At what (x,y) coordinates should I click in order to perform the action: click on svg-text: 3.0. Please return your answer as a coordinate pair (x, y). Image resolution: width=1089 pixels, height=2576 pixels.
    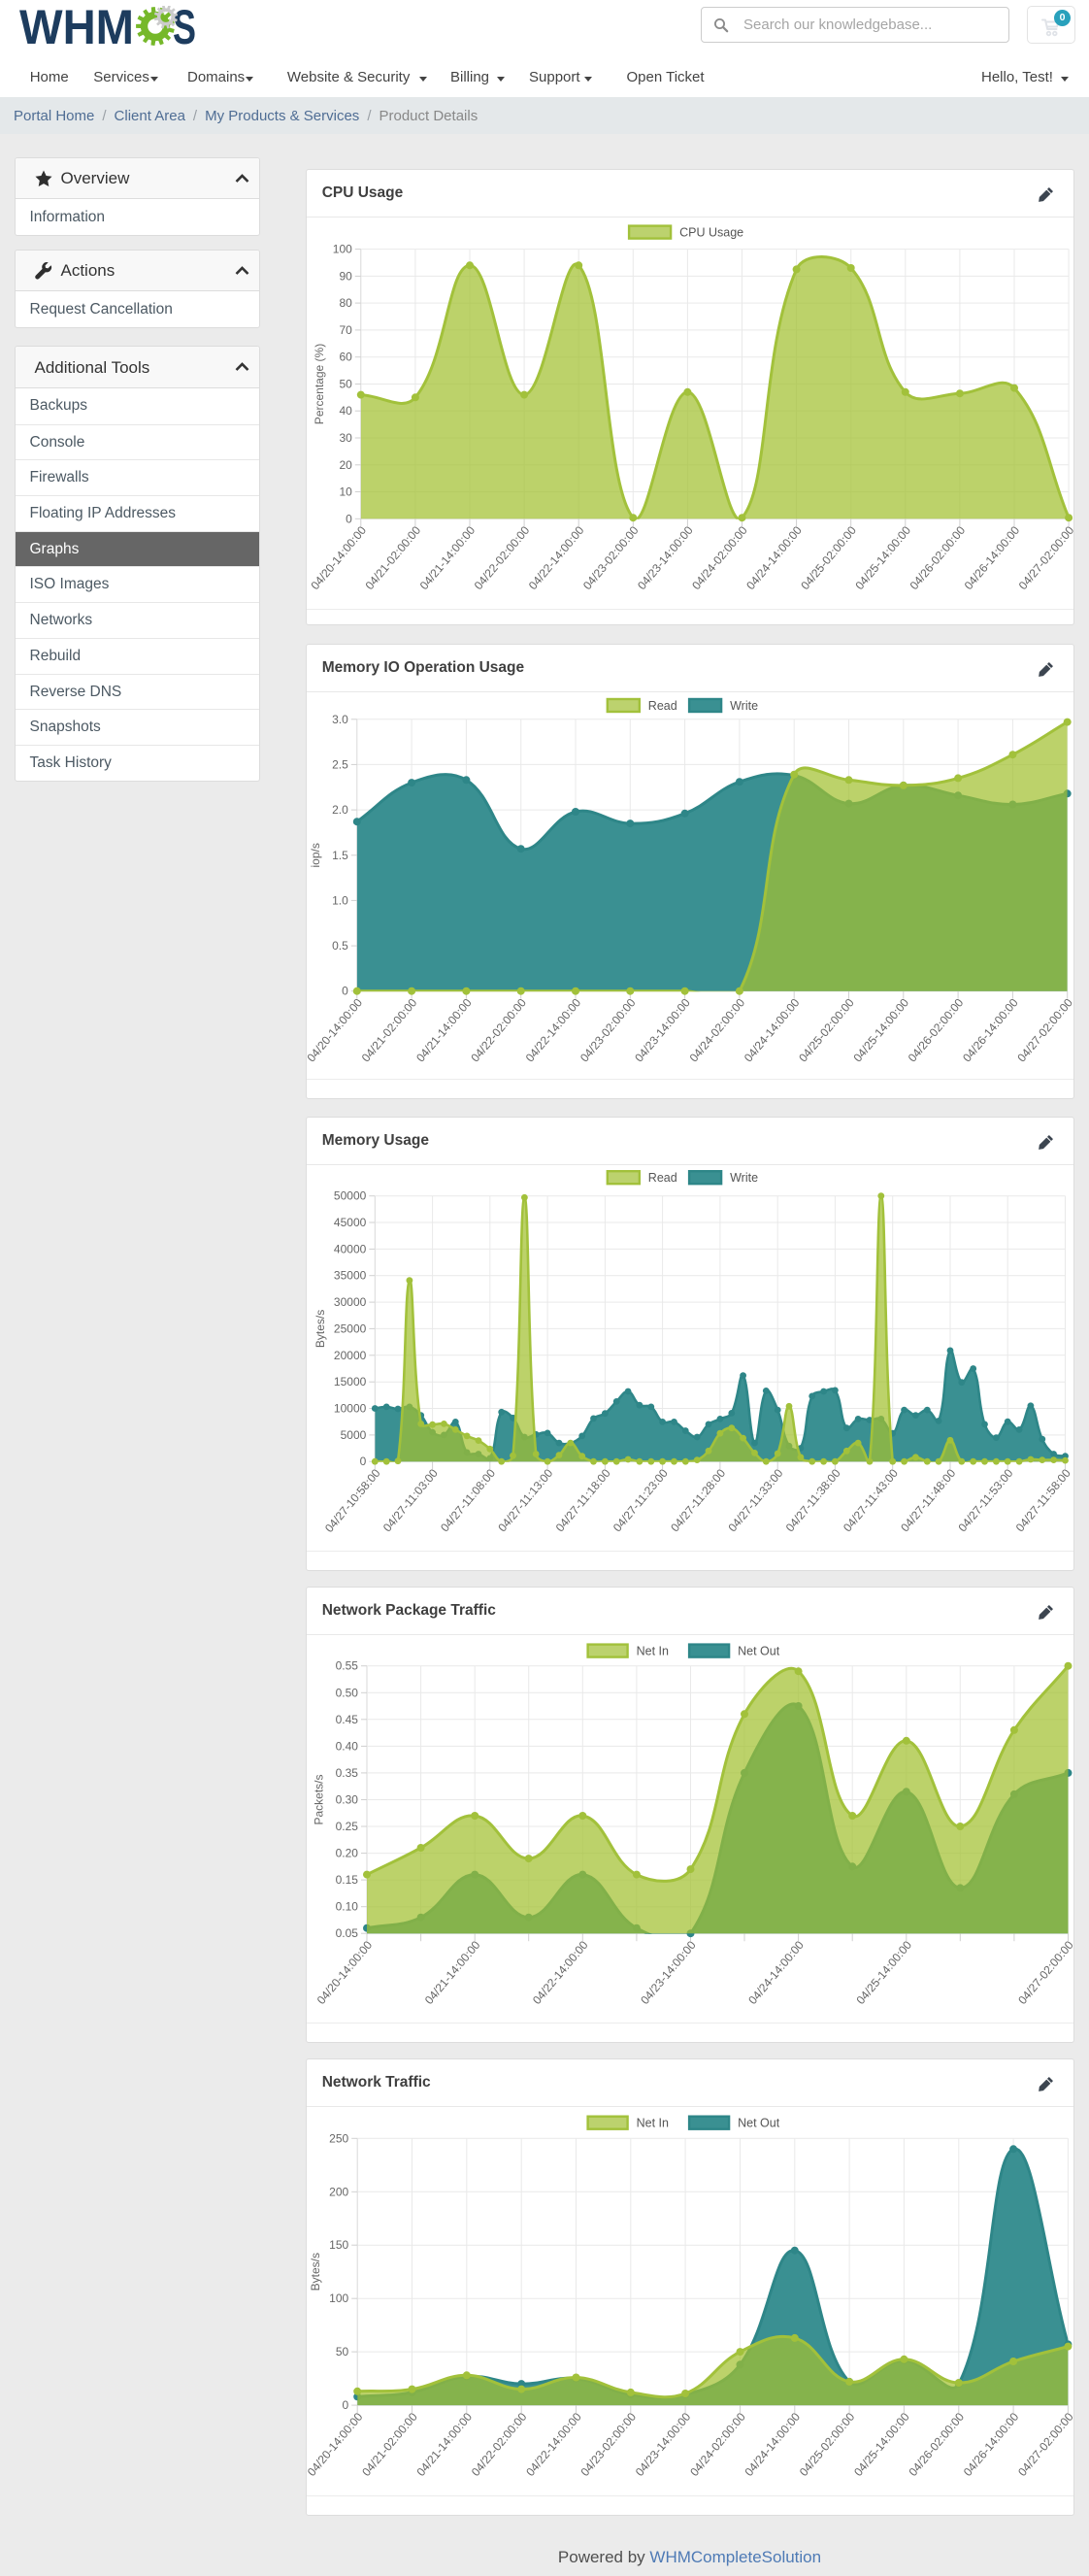
    Looking at the image, I should click on (340, 719).